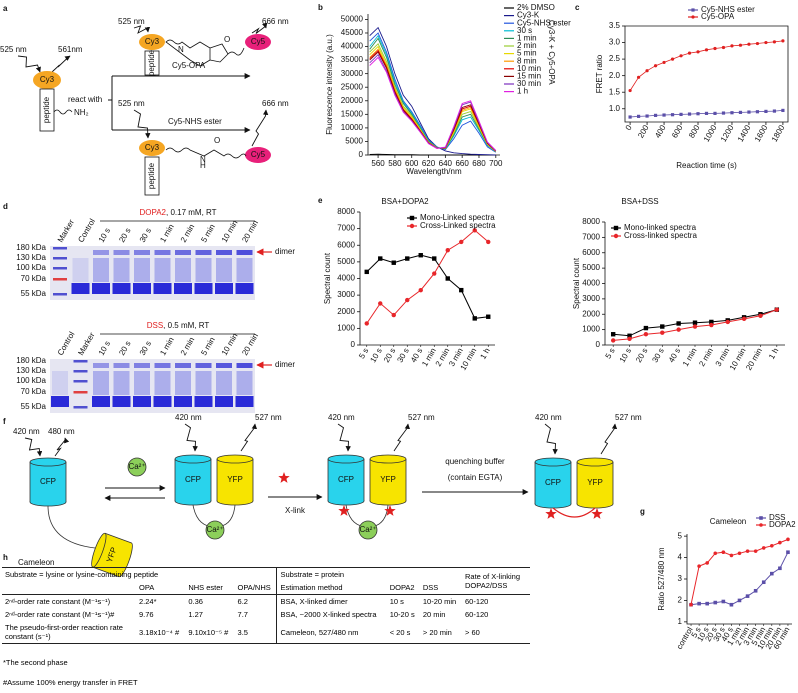 The width and height of the screenshot is (798, 693). Describe the element at coordinates (352, 113) in the screenshot. I see `y-tick-label: 15000` at that location.